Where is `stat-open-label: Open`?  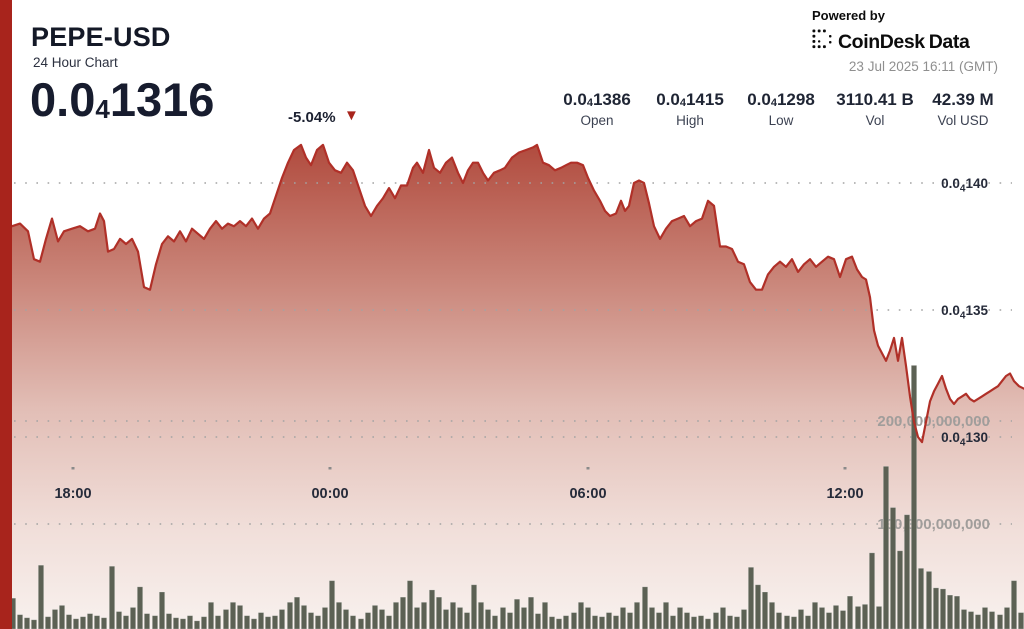 stat-open-label: Open is located at coordinates (597, 120).